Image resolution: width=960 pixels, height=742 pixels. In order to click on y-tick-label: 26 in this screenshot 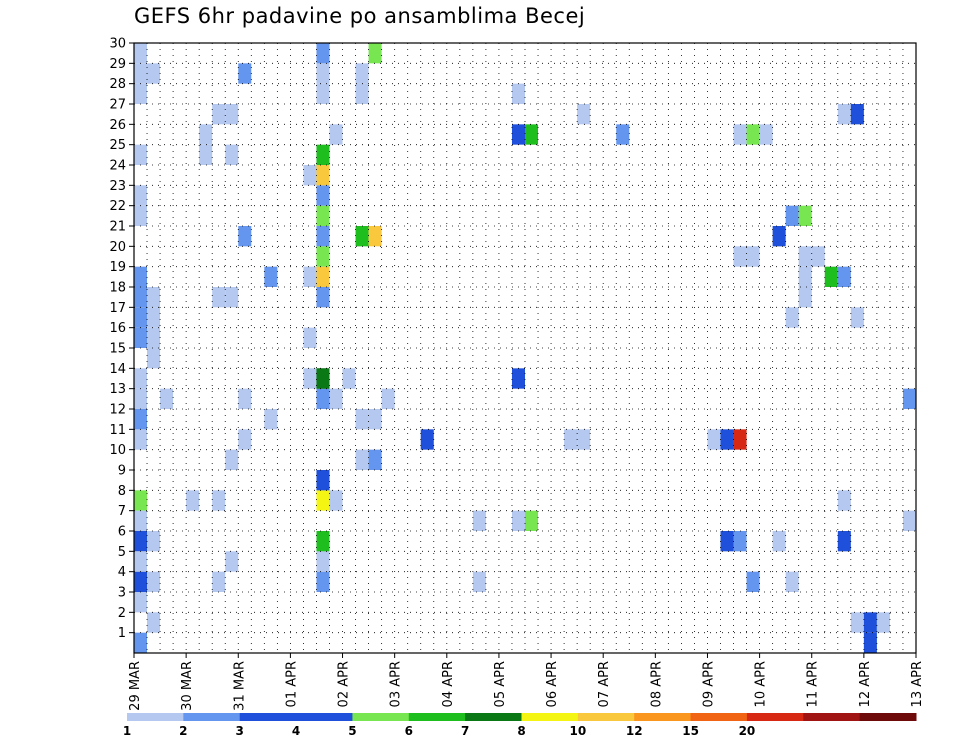, I will do `click(117, 125)`.